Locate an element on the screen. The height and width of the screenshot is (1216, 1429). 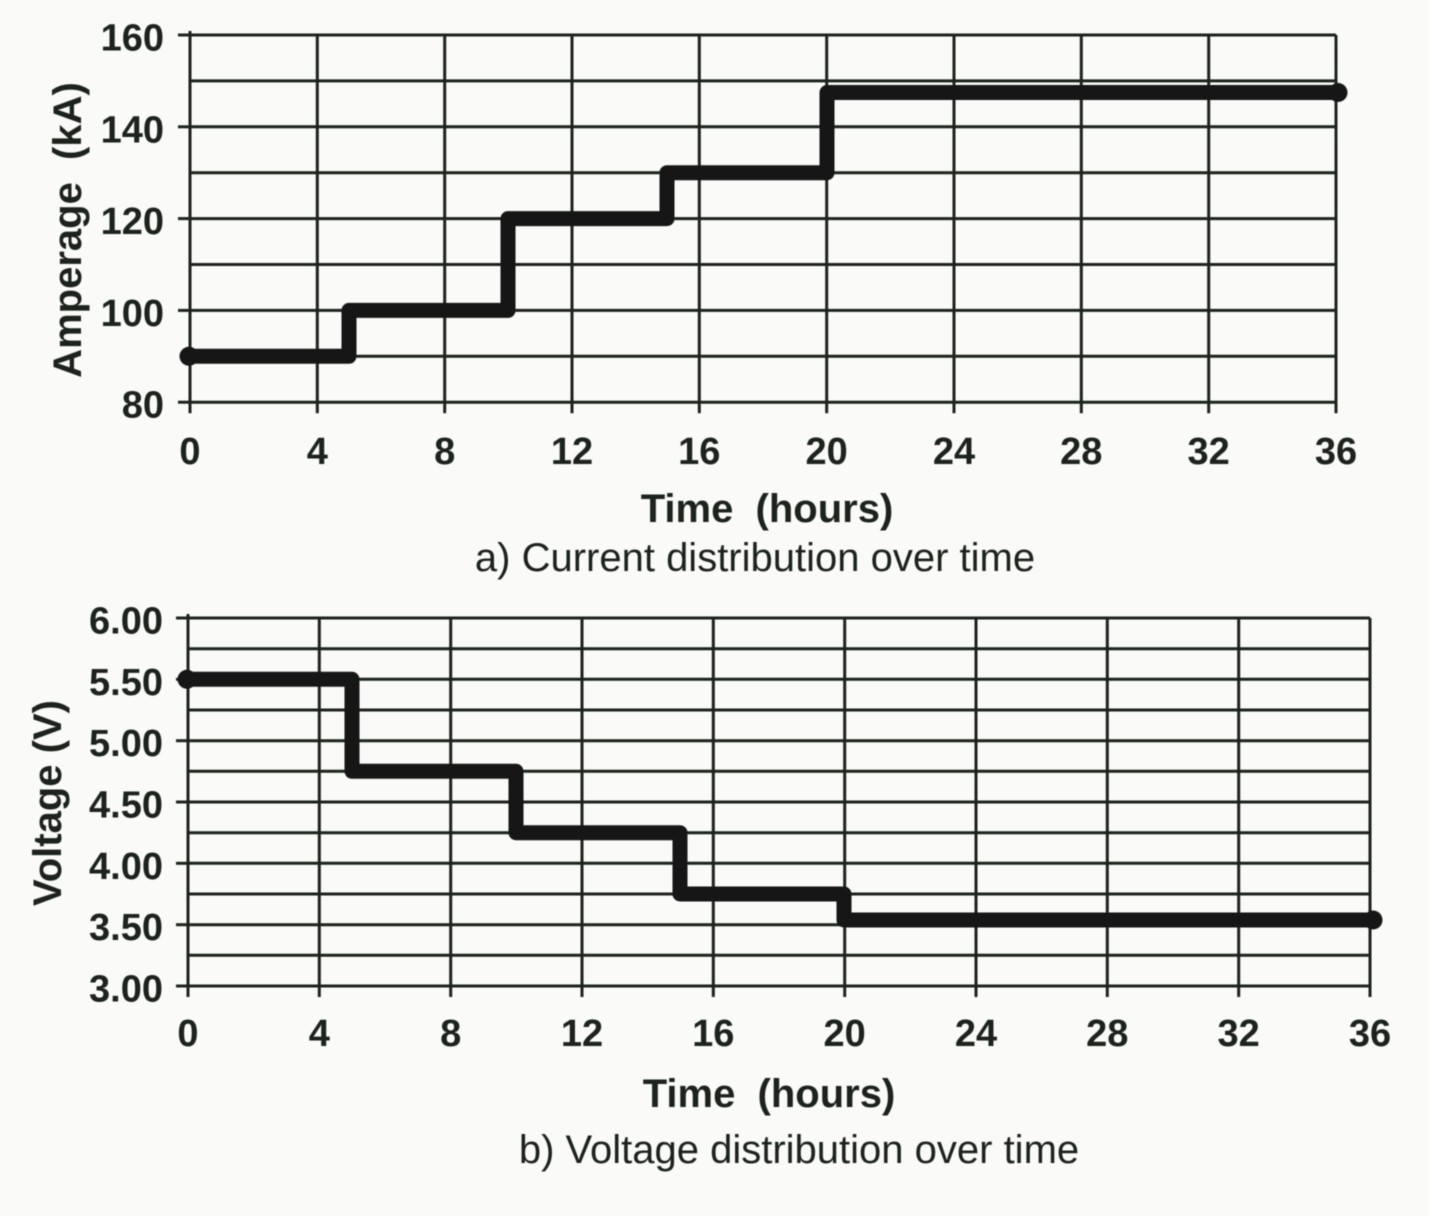
svg-text: 160 is located at coordinates (132, 39).